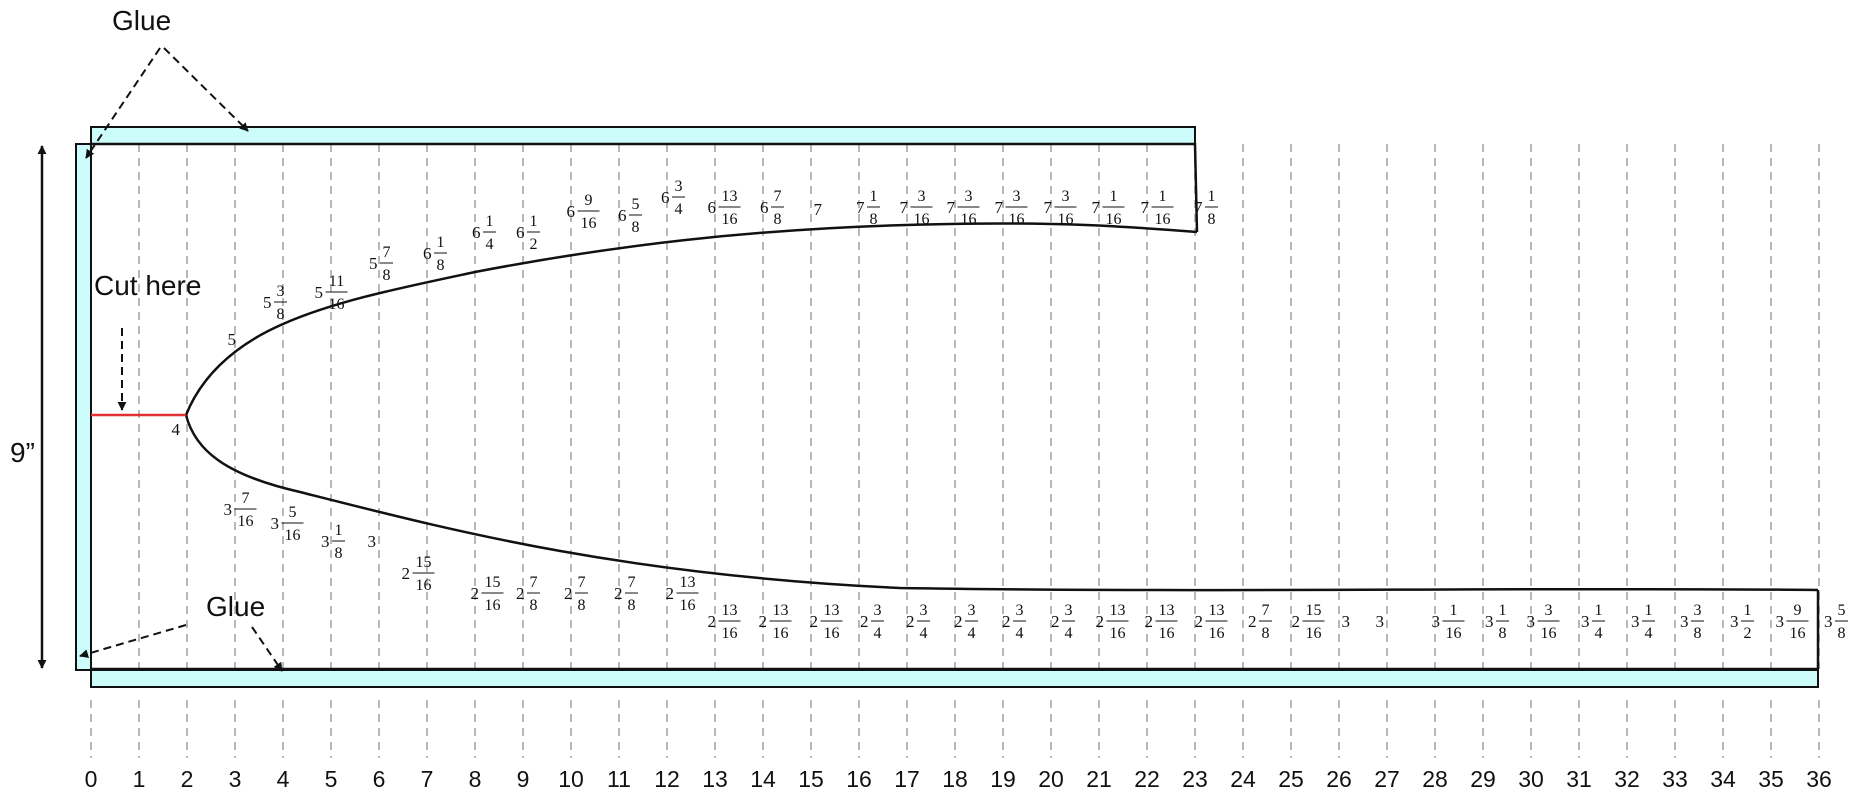 Image resolution: width=1851 pixels, height=793 pixels. What do you see at coordinates (691, 319) in the screenshot?
I see `upper-curve` at bounding box center [691, 319].